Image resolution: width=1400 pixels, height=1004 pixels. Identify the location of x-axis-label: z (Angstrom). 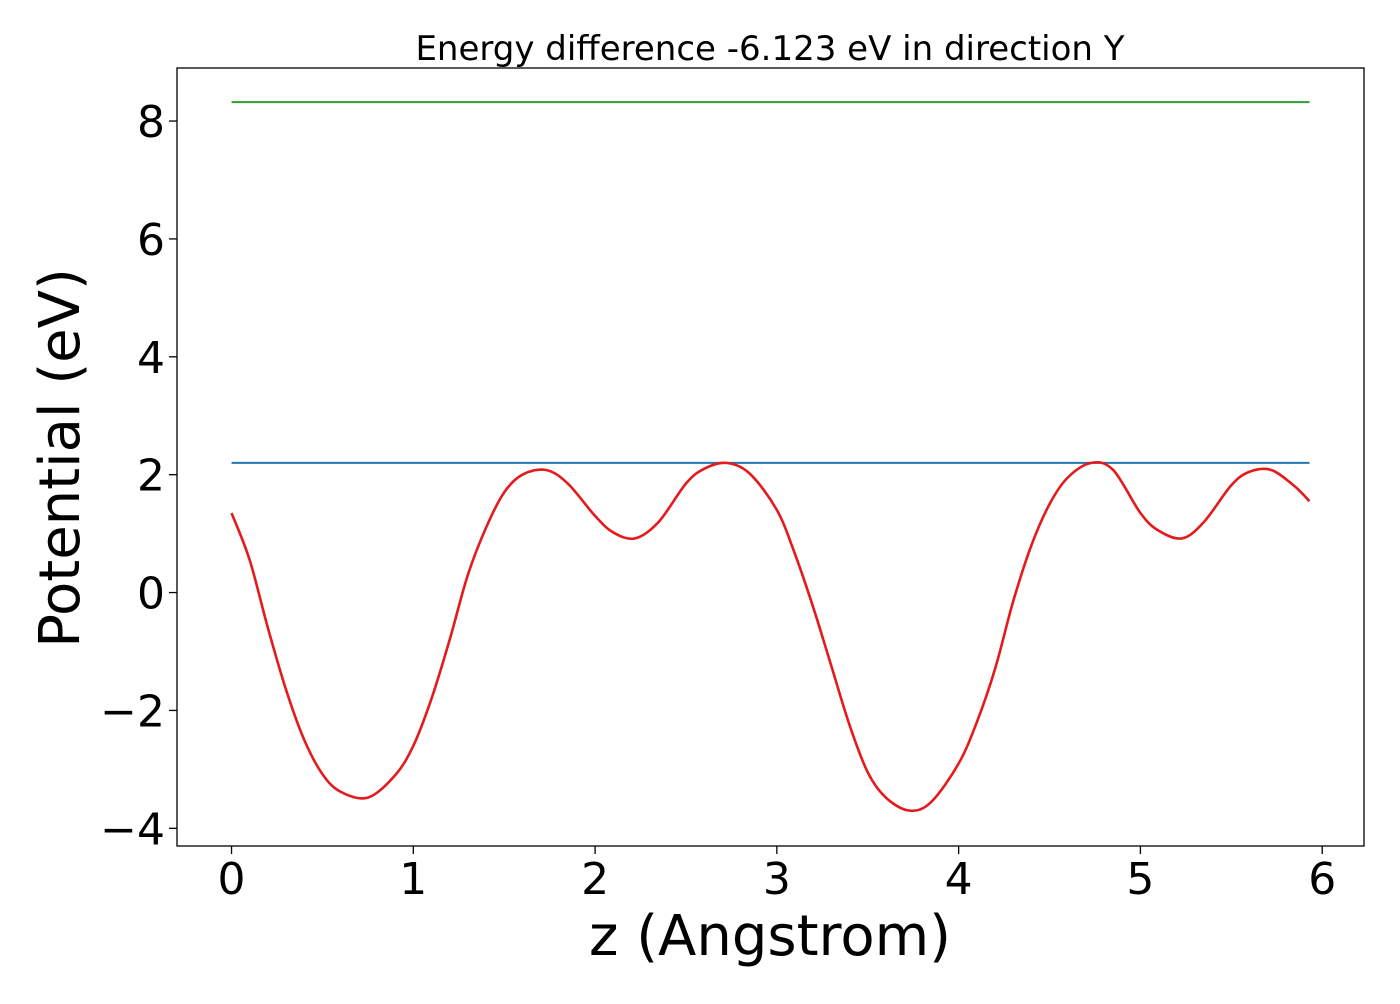
(770, 936).